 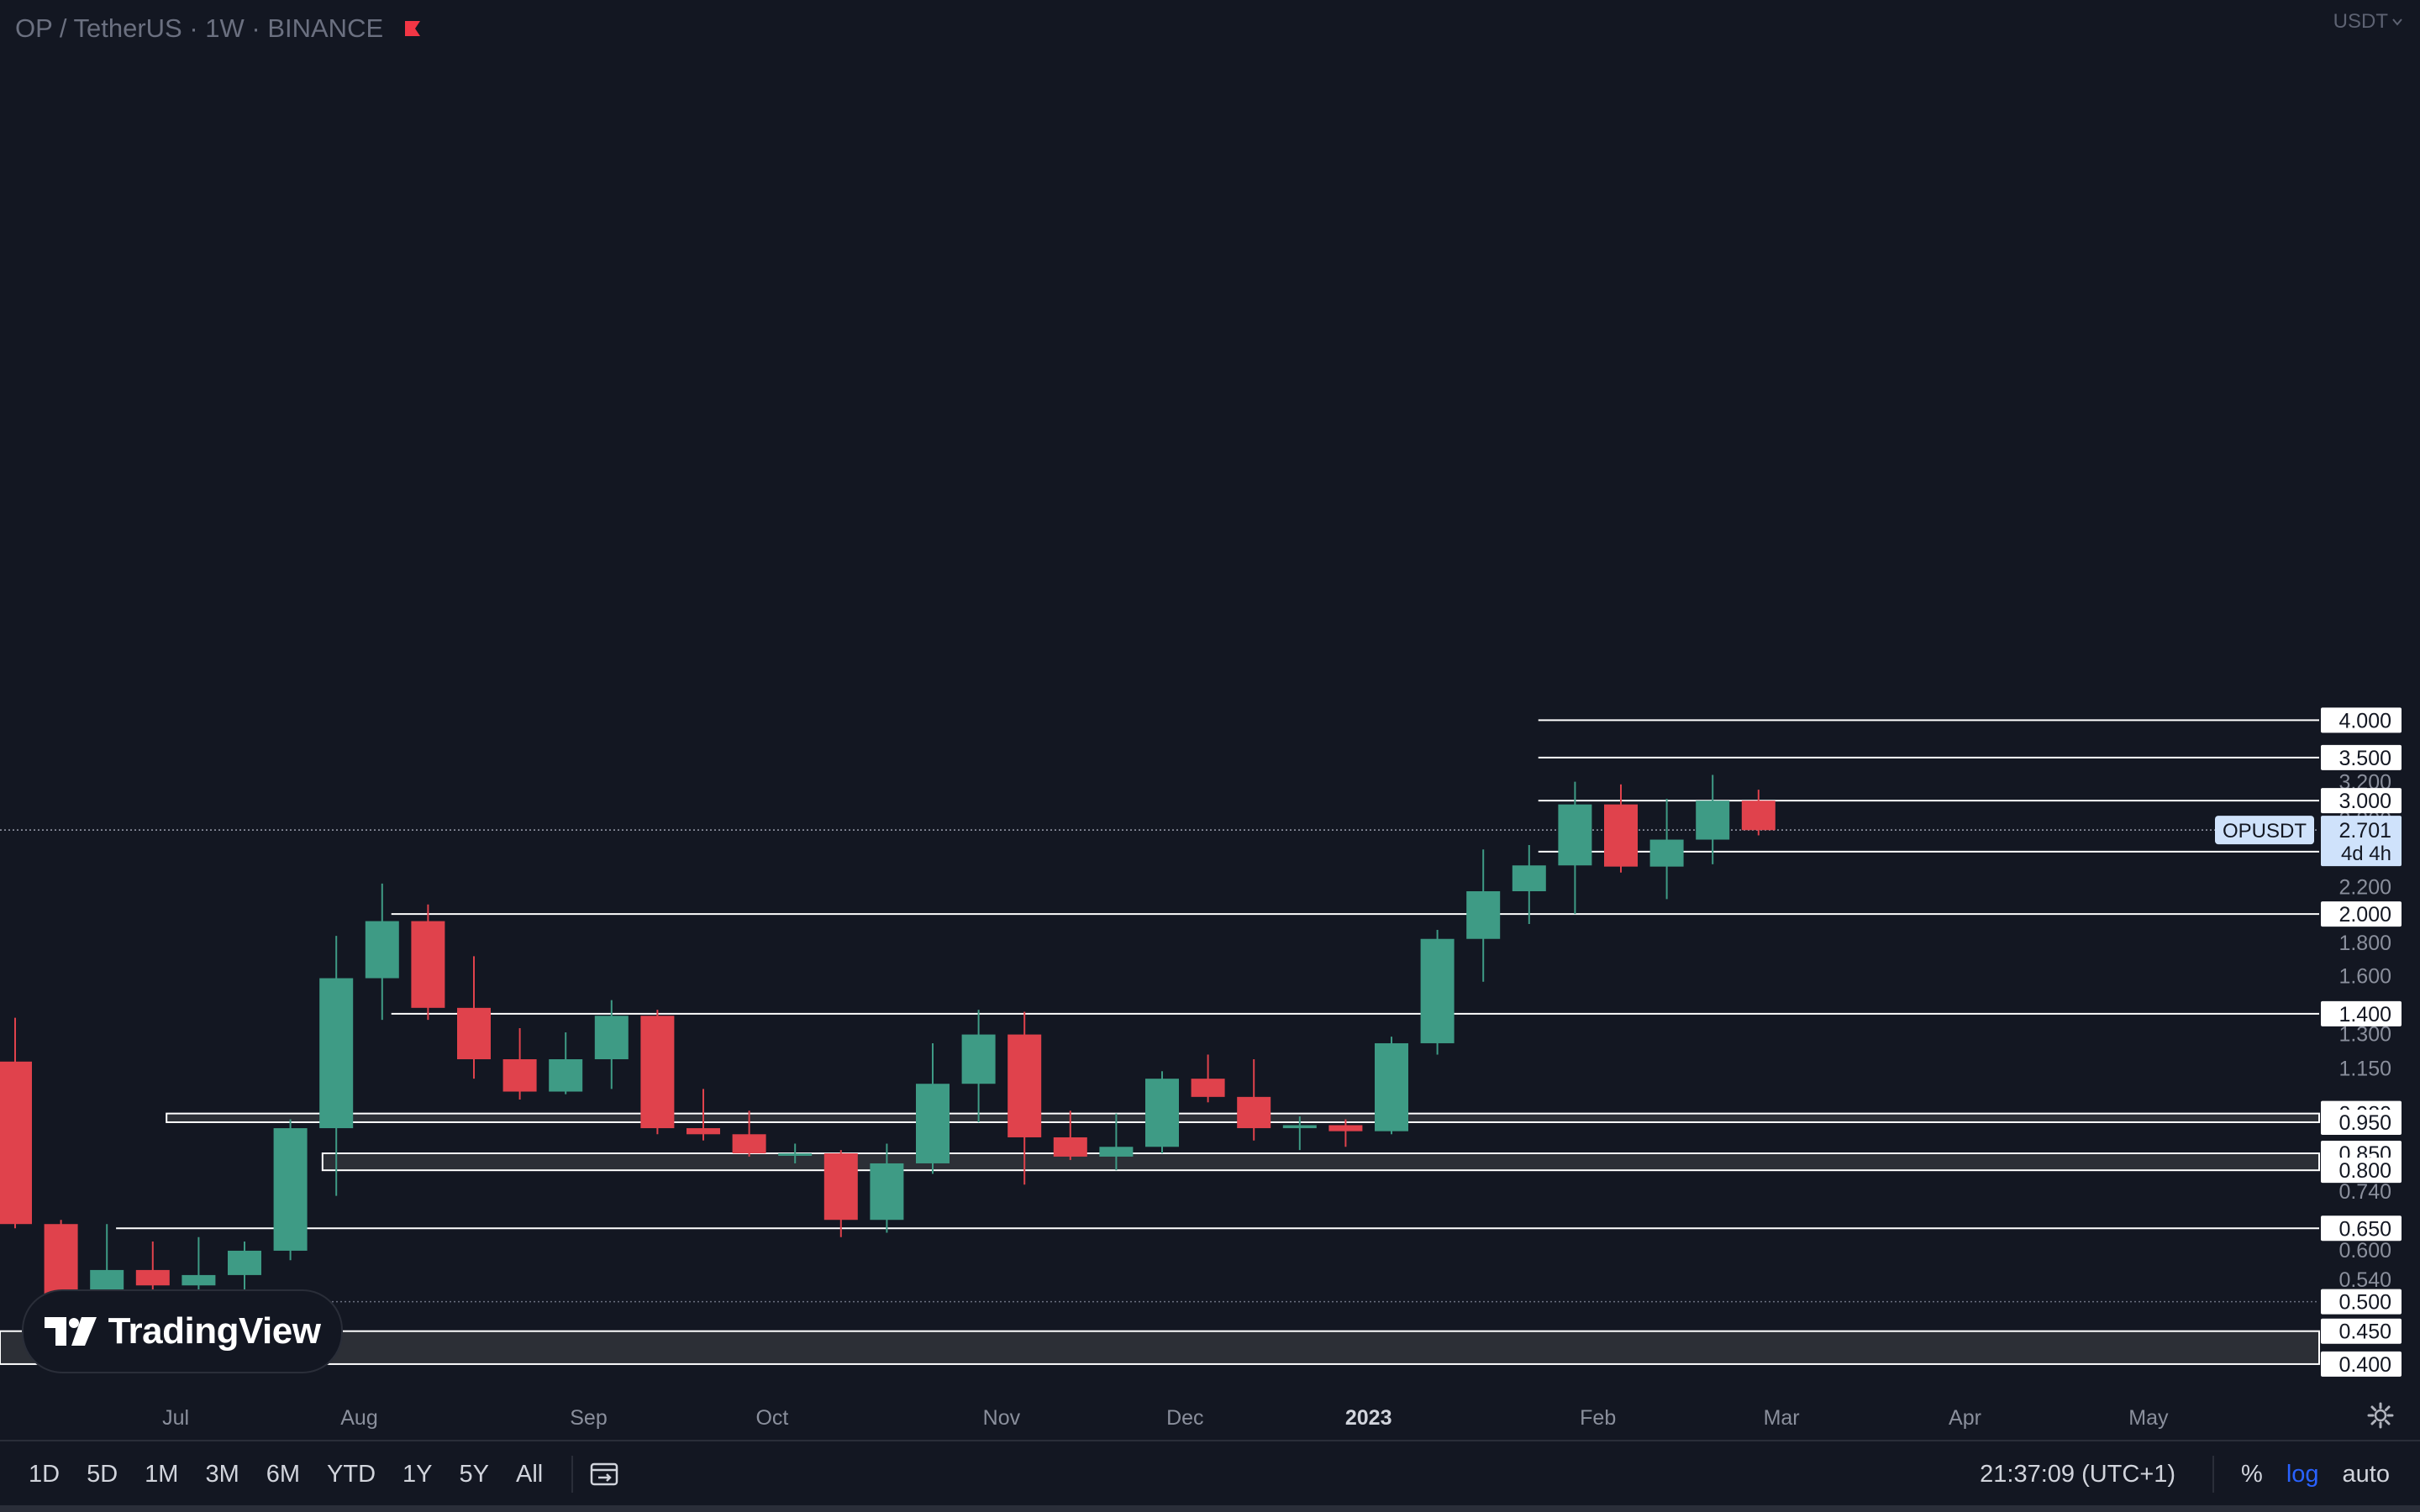 What do you see at coordinates (2364, 1280) in the screenshot?
I see `price-tick-label: 0.540` at bounding box center [2364, 1280].